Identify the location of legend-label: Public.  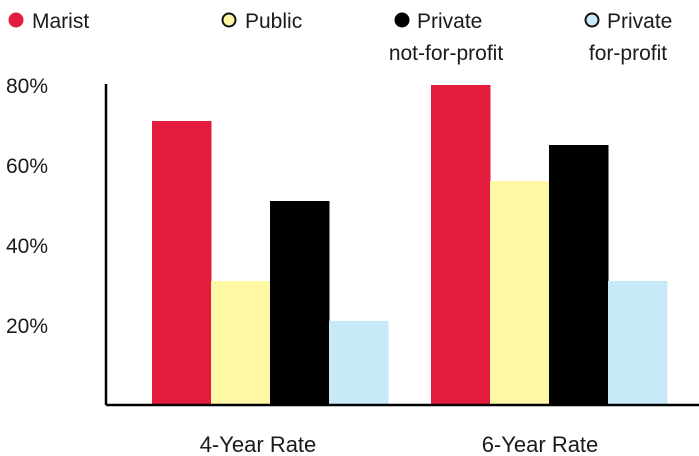
(273, 21).